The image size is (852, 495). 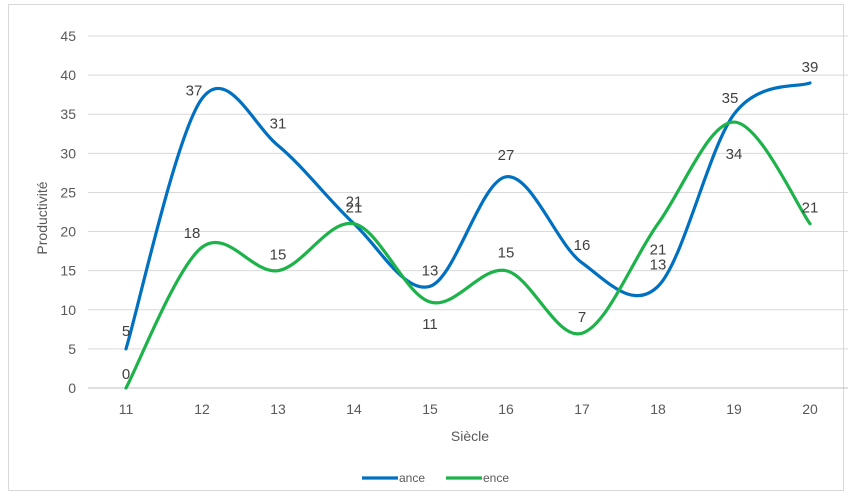 I want to click on legend-label-1: ence, so click(x=496, y=478).